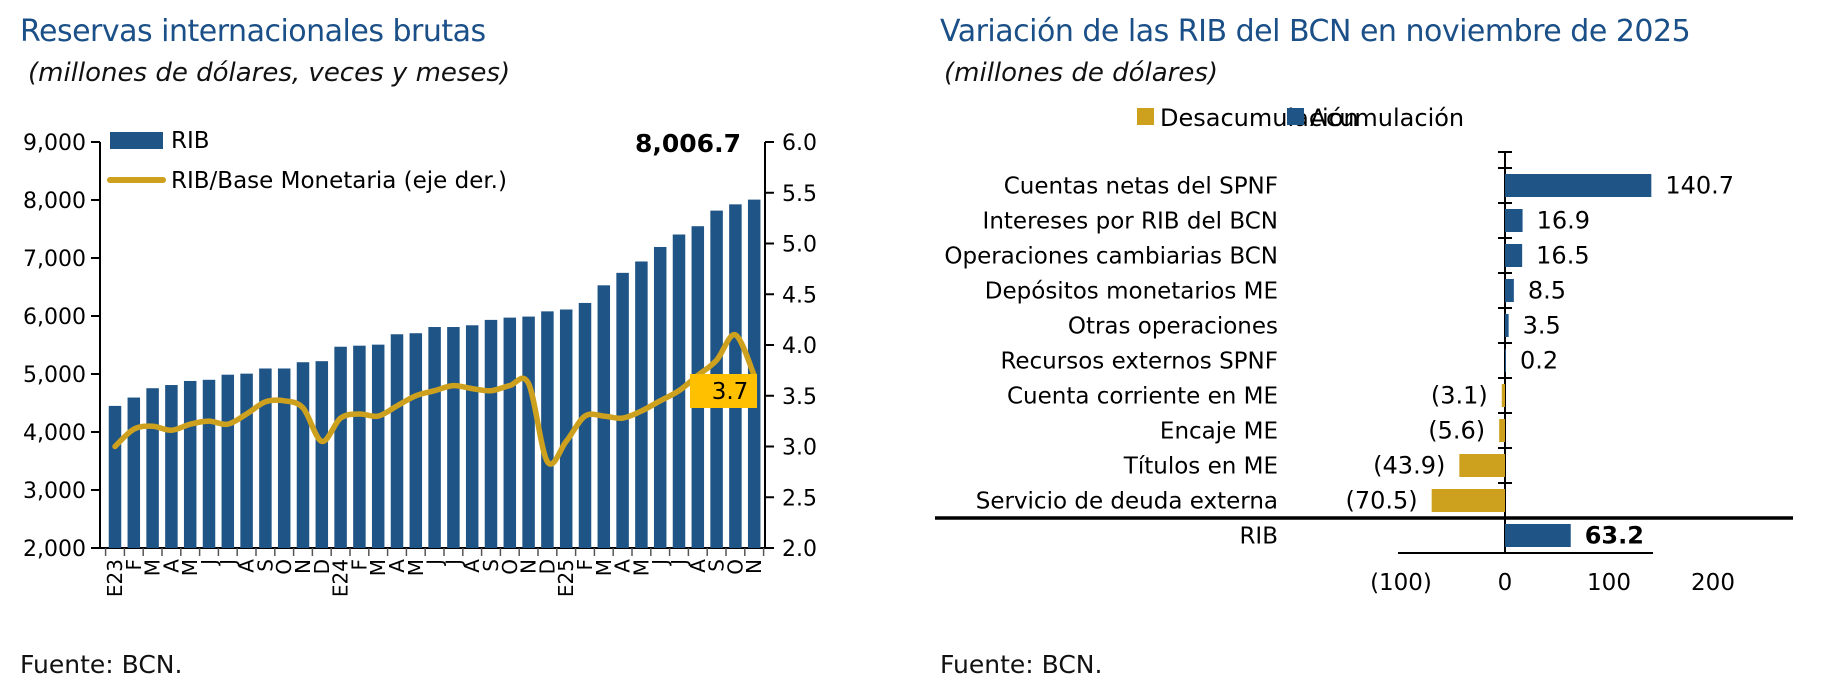 Image resolution: width=1834 pixels, height=694 pixels. I want to click on left-axis-label: 5,000, so click(54, 375).